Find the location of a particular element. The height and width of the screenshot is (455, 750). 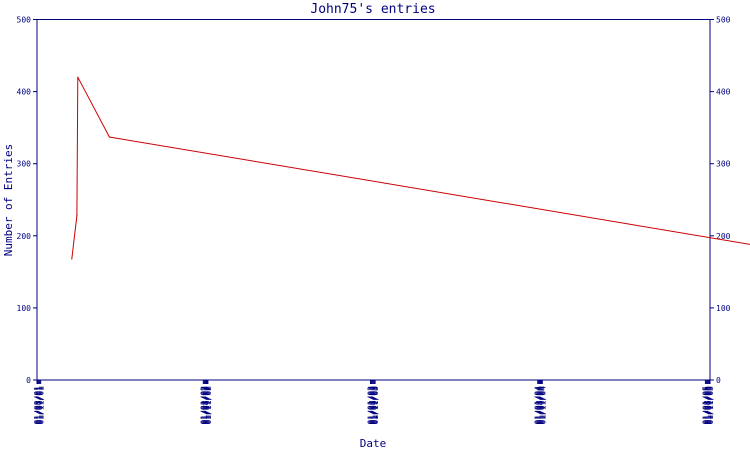

x-tick-label: 01/09/01 is located at coordinates (40, 405).